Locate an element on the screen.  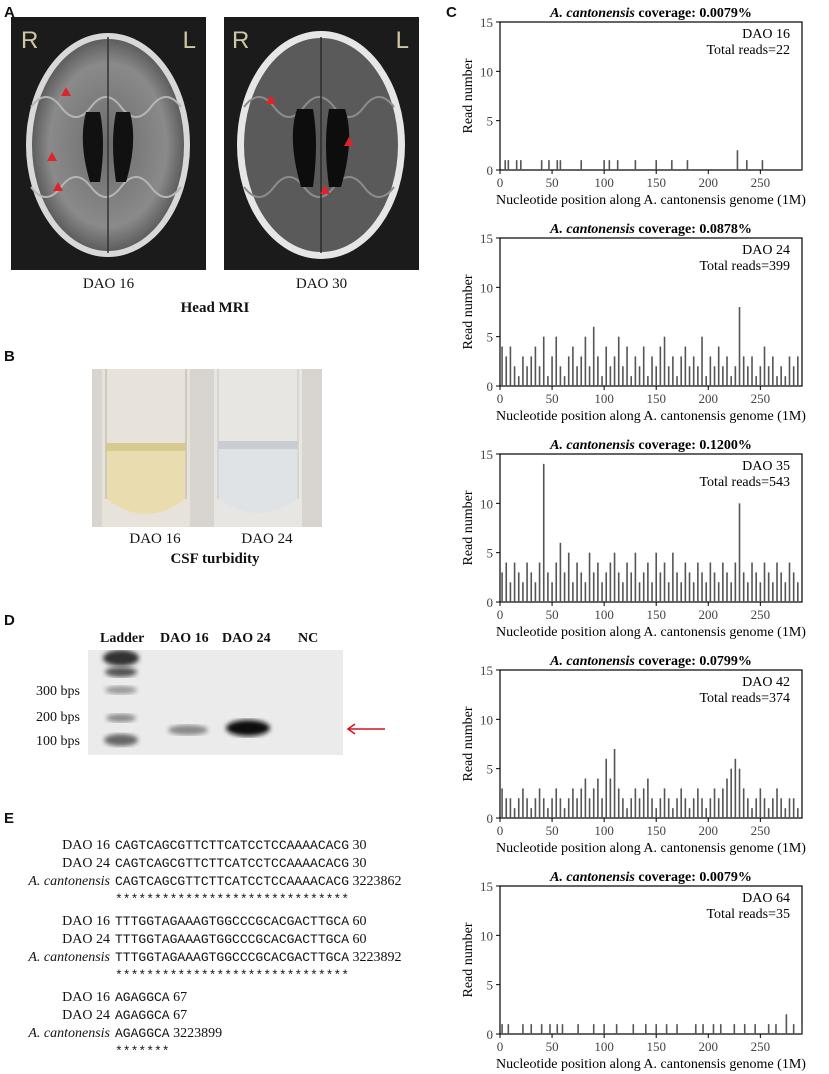
chart-title: A. cantonensis coverage: 0.0878% is located at coordinates (650, 229).